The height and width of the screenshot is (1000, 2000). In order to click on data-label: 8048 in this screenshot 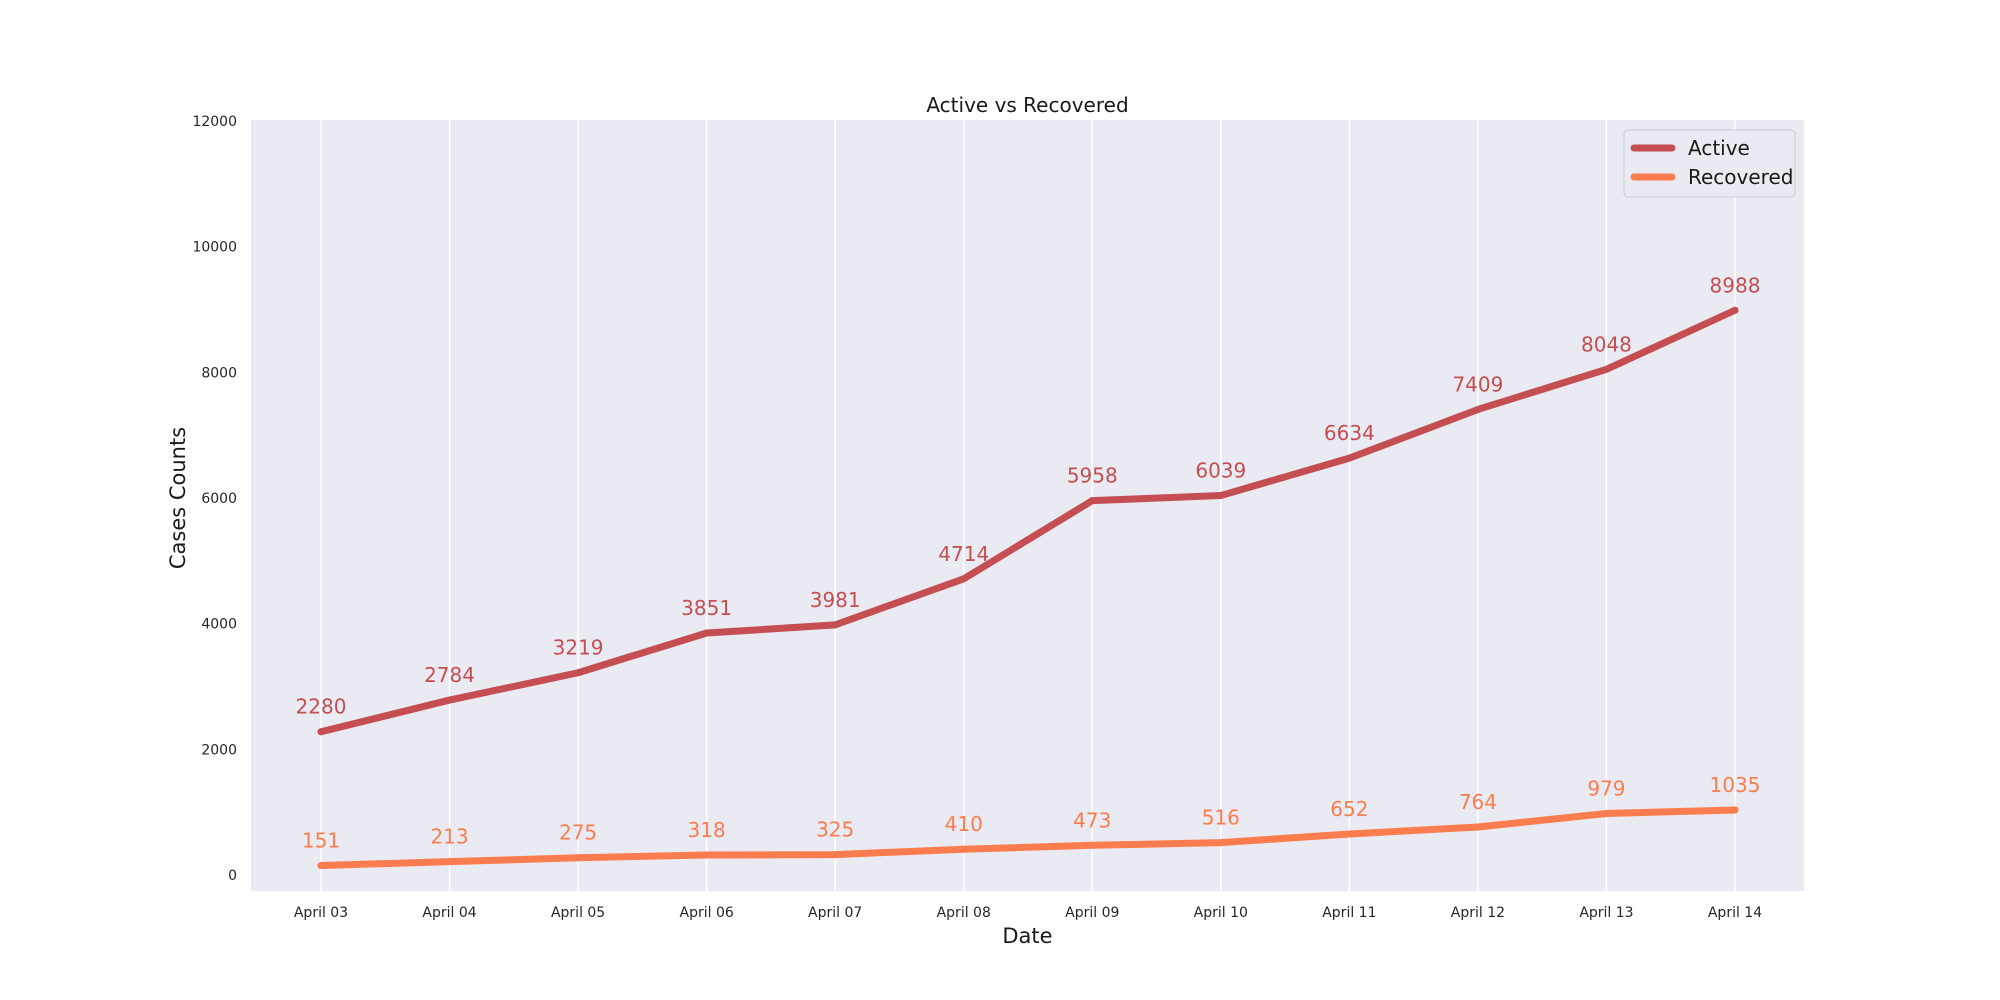, I will do `click(1606, 344)`.